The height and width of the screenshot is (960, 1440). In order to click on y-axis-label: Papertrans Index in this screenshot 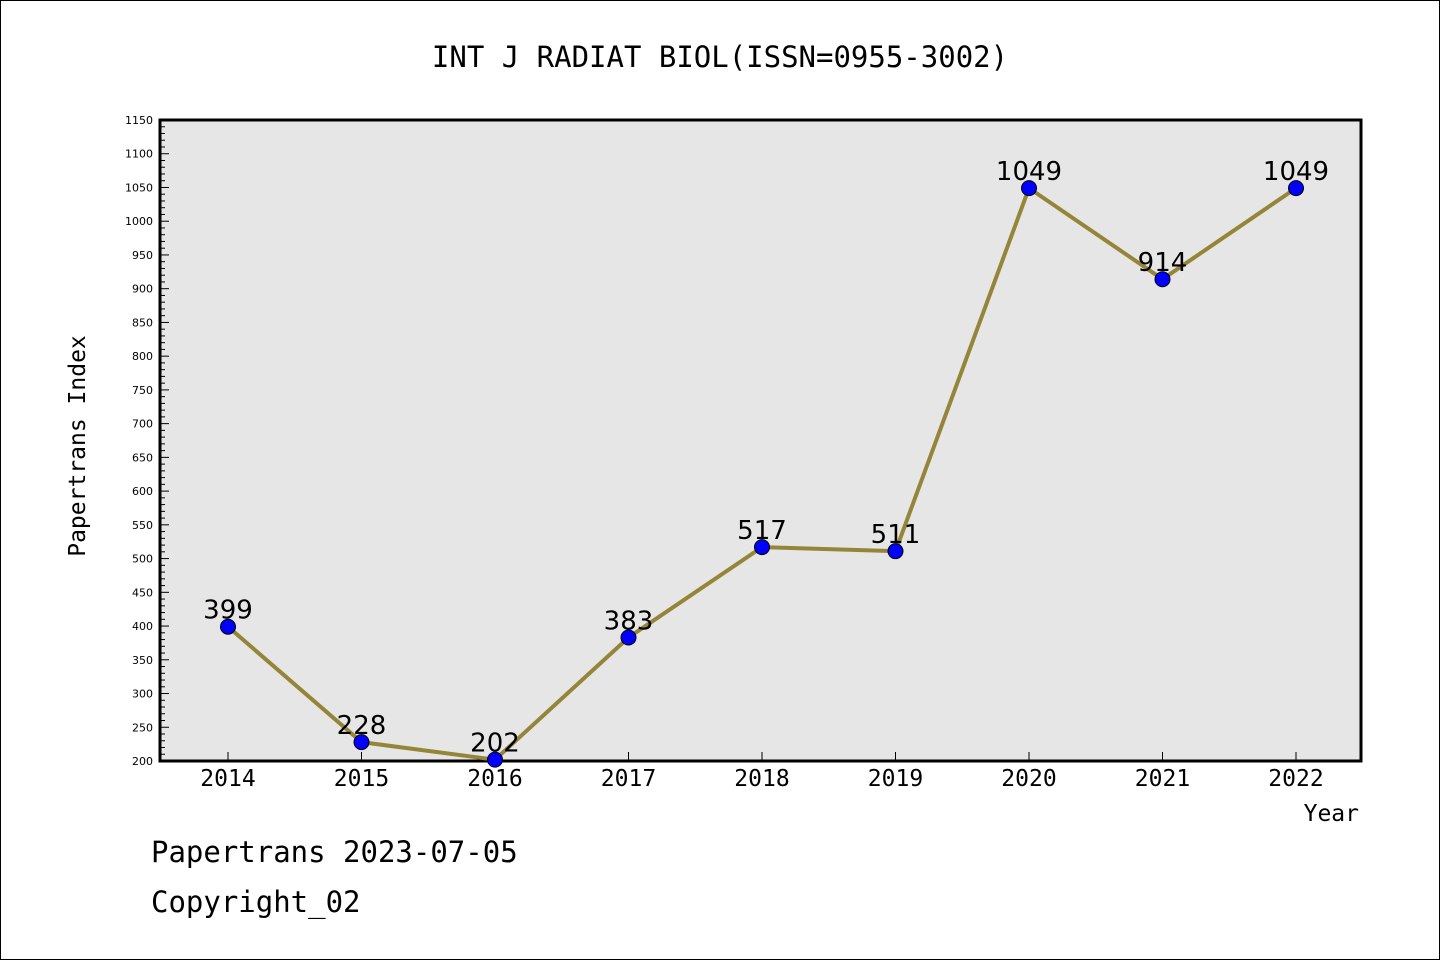, I will do `click(78, 446)`.